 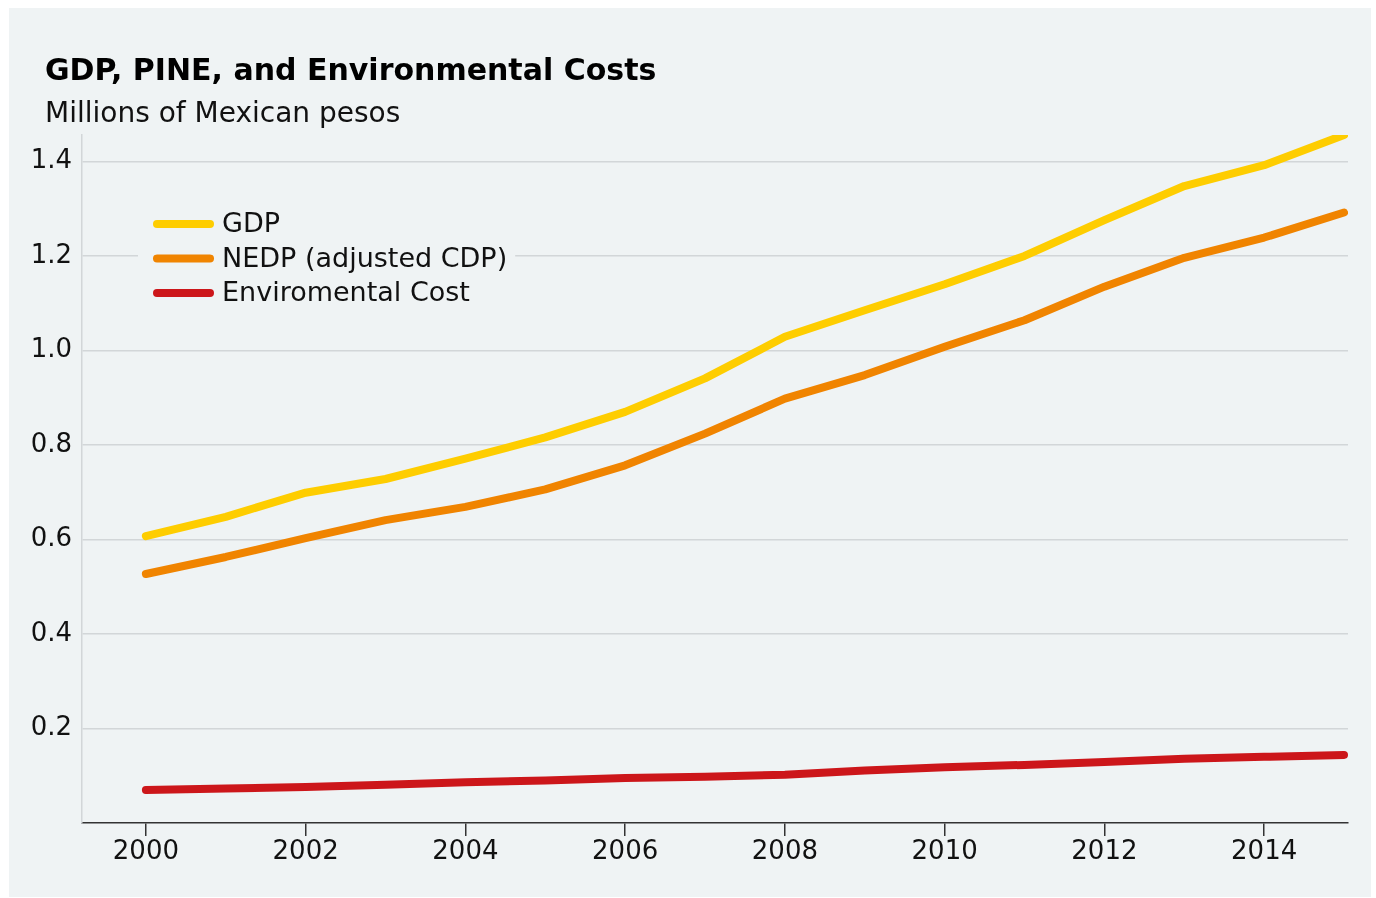 I want to click on y-tick-label: 1.0, so click(x=51, y=348).